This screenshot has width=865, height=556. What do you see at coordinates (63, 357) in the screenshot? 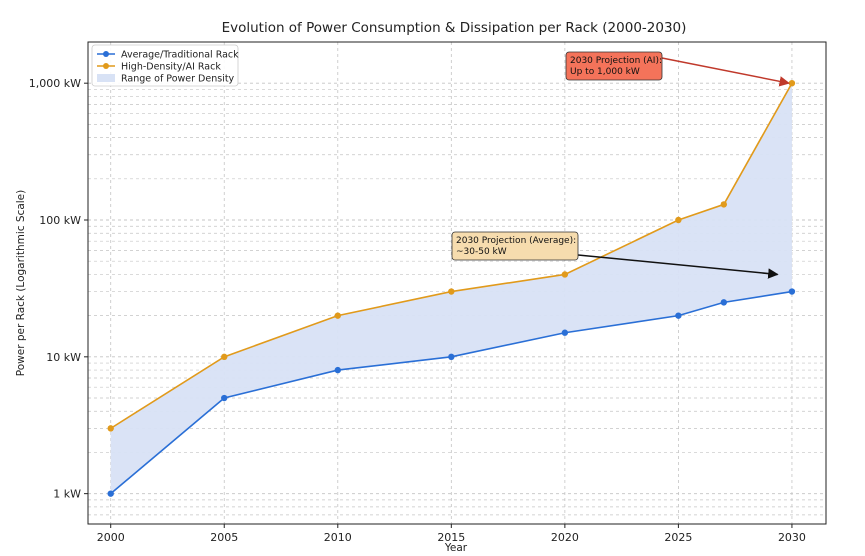
I see `y-tick-label: 10 kW` at bounding box center [63, 357].